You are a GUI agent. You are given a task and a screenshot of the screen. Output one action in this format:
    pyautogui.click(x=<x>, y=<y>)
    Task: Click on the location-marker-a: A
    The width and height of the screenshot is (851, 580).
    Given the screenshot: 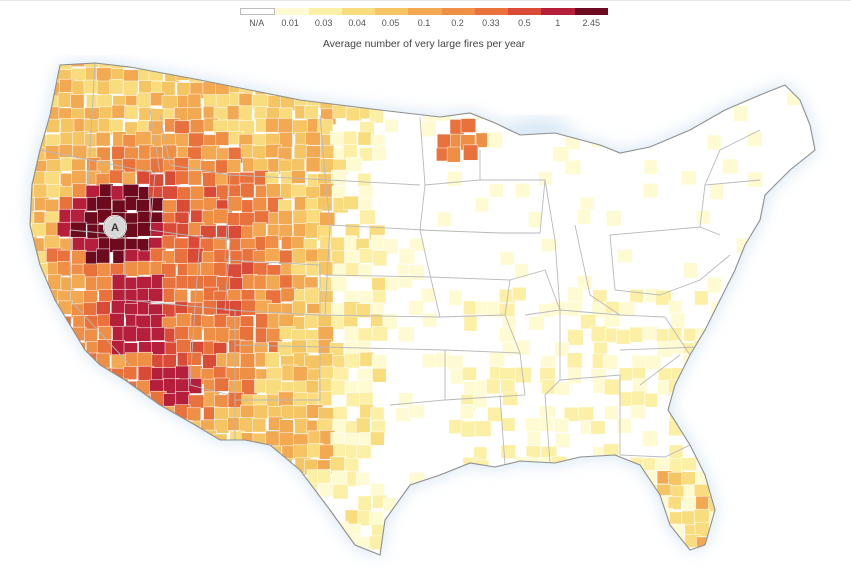 What is the action you would take?
    pyautogui.click(x=115, y=227)
    